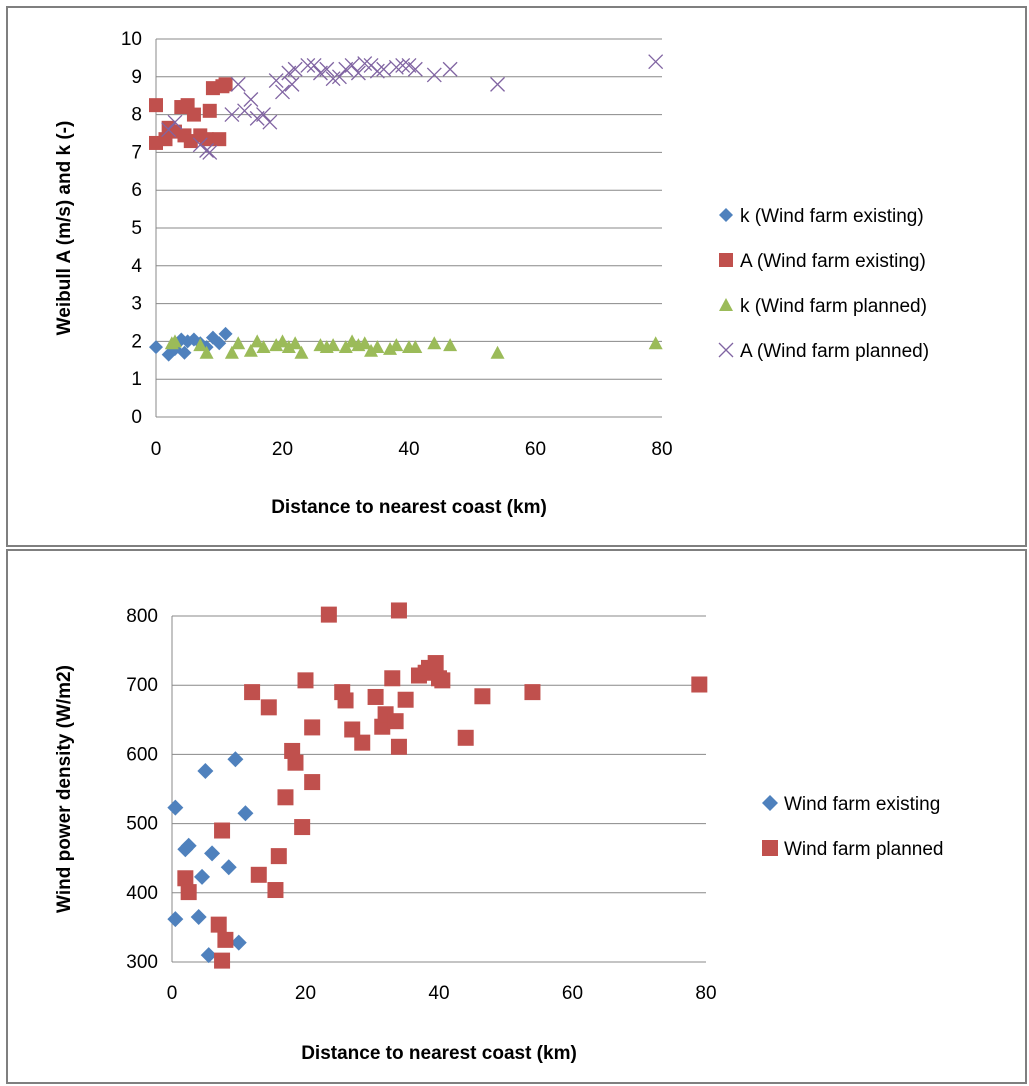 The image size is (1029, 1086). I want to click on legend-item-3: A (Wind farm planned), so click(823, 351).